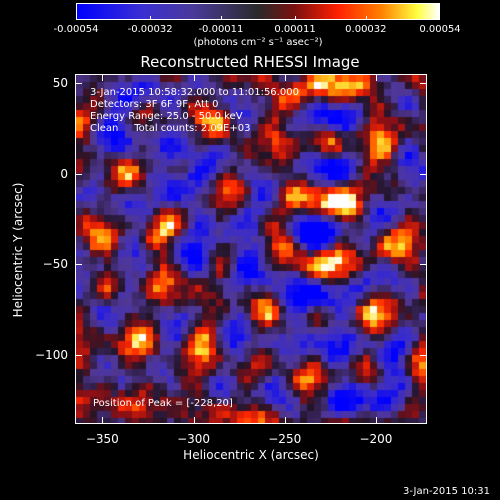  Describe the element at coordinates (258, 42) in the screenshot. I see `colorbar-unit-label: (photons cm⁻² s⁻¹ asec⁻²)` at that location.